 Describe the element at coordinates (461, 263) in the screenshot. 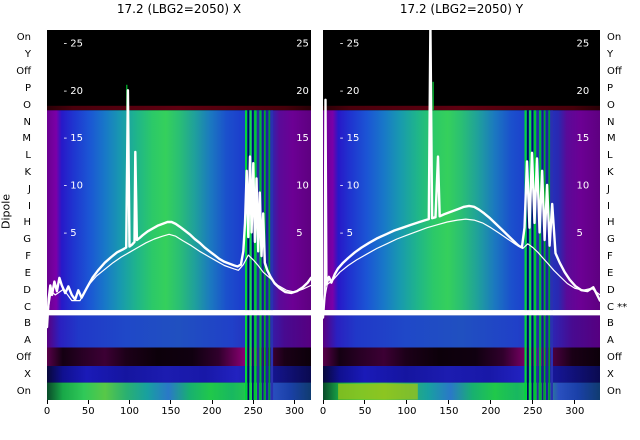

I see `secondary-trace` at that location.